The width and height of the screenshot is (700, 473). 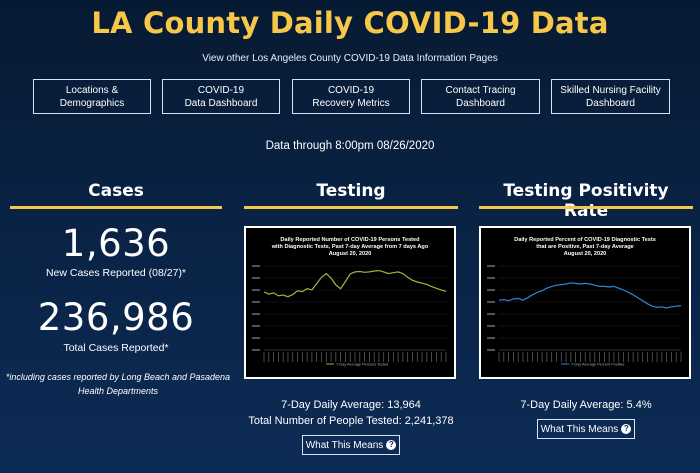 I want to click on testing-what-this-means-button: What This Means ?, so click(x=351, y=445).